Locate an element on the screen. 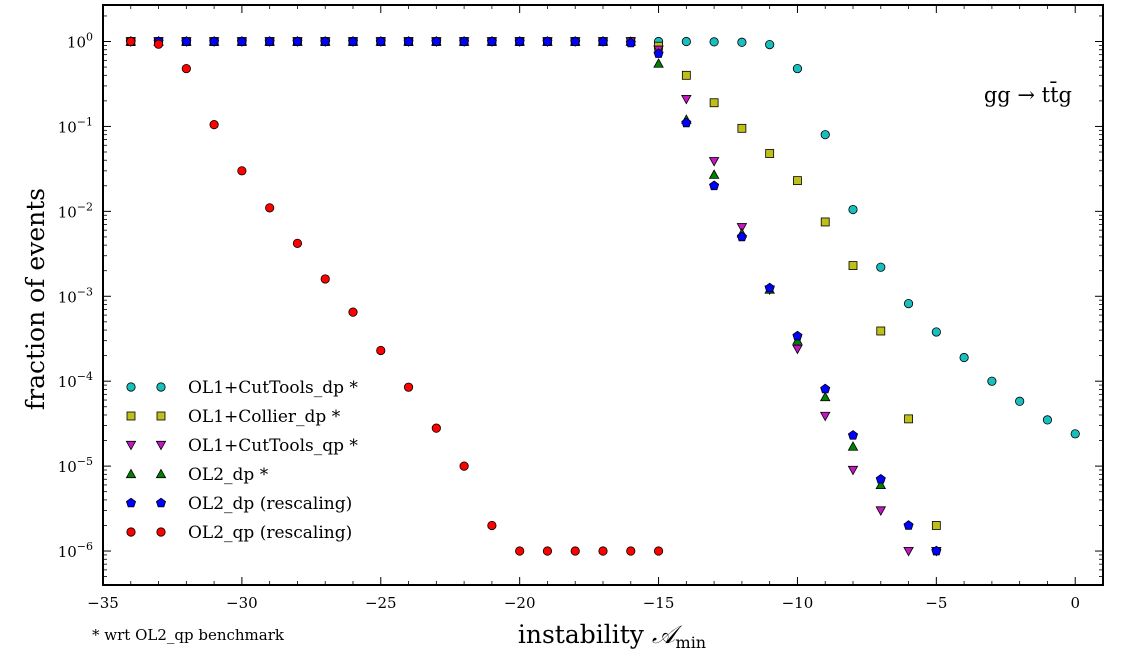 The image size is (1121, 652). legend-label: OL2_dp (rescaling) is located at coordinates (270, 504).